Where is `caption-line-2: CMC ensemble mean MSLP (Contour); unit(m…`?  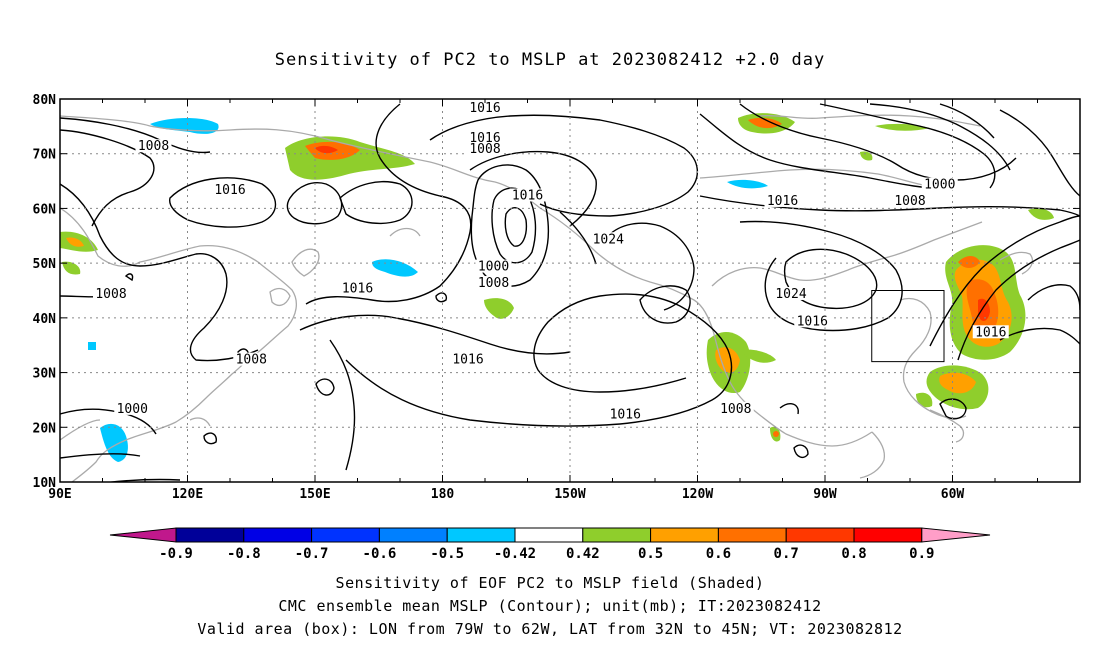
caption-line-2: CMC ensemble mean MSLP (Contour); unit(m… is located at coordinates (550, 606).